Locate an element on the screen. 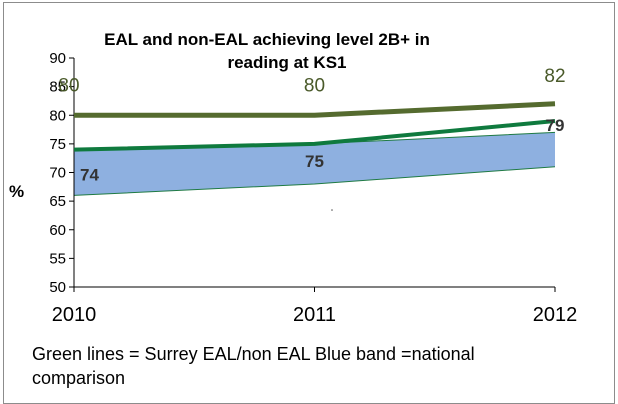 Image resolution: width=618 pixels, height=404 pixels. band-lower-edge is located at coordinates (314, 181).